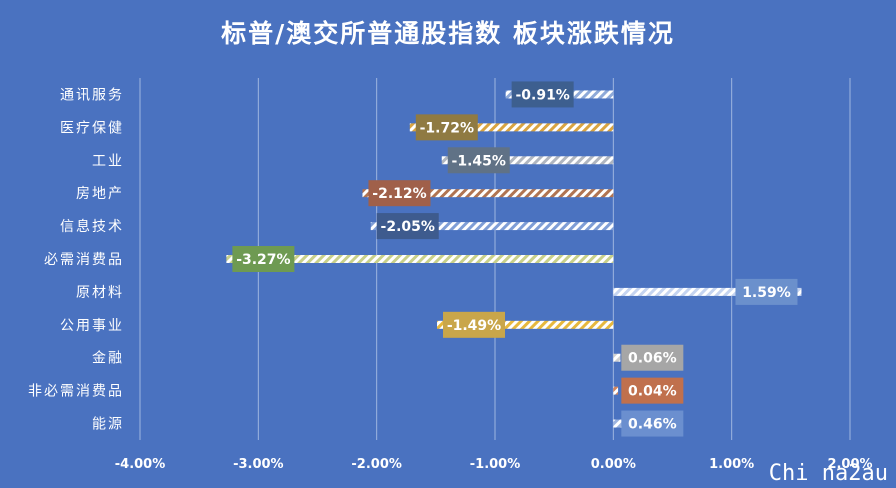  I want to click on data-label: -2.05%, so click(408, 227).